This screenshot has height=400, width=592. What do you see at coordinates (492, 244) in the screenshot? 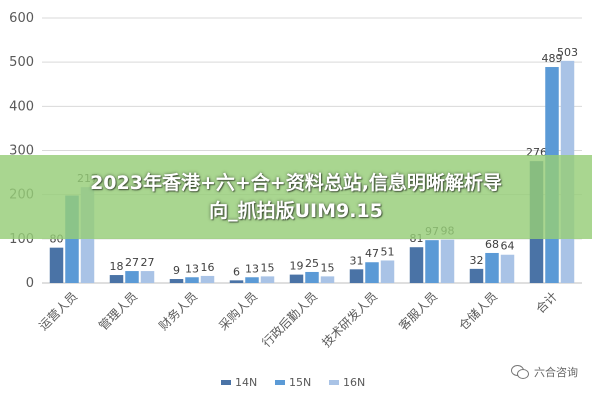
I see `data-label: 68` at bounding box center [492, 244].